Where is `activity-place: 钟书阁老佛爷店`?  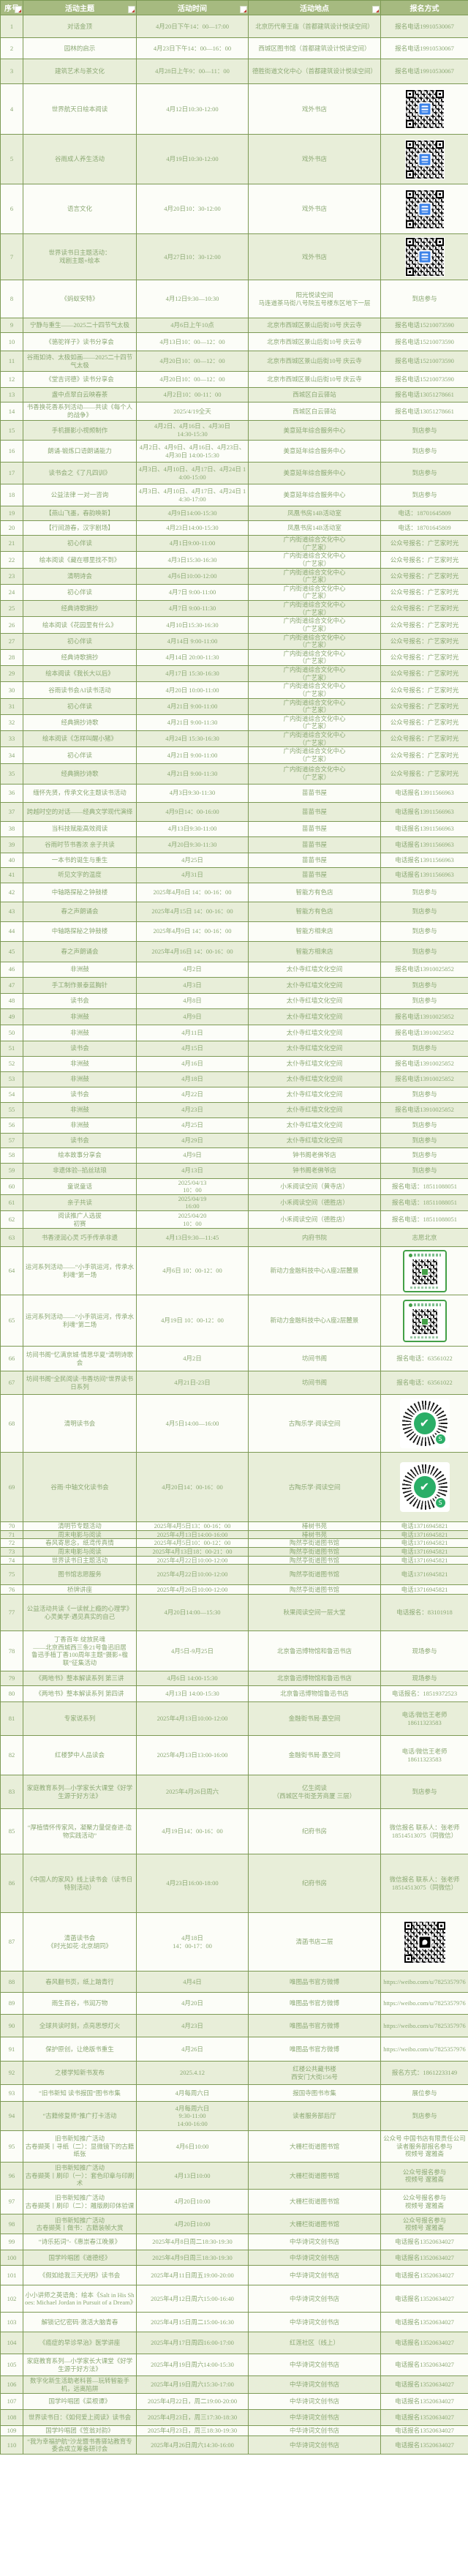
activity-place: 钟书阁老佛爷店 is located at coordinates (314, 1170).